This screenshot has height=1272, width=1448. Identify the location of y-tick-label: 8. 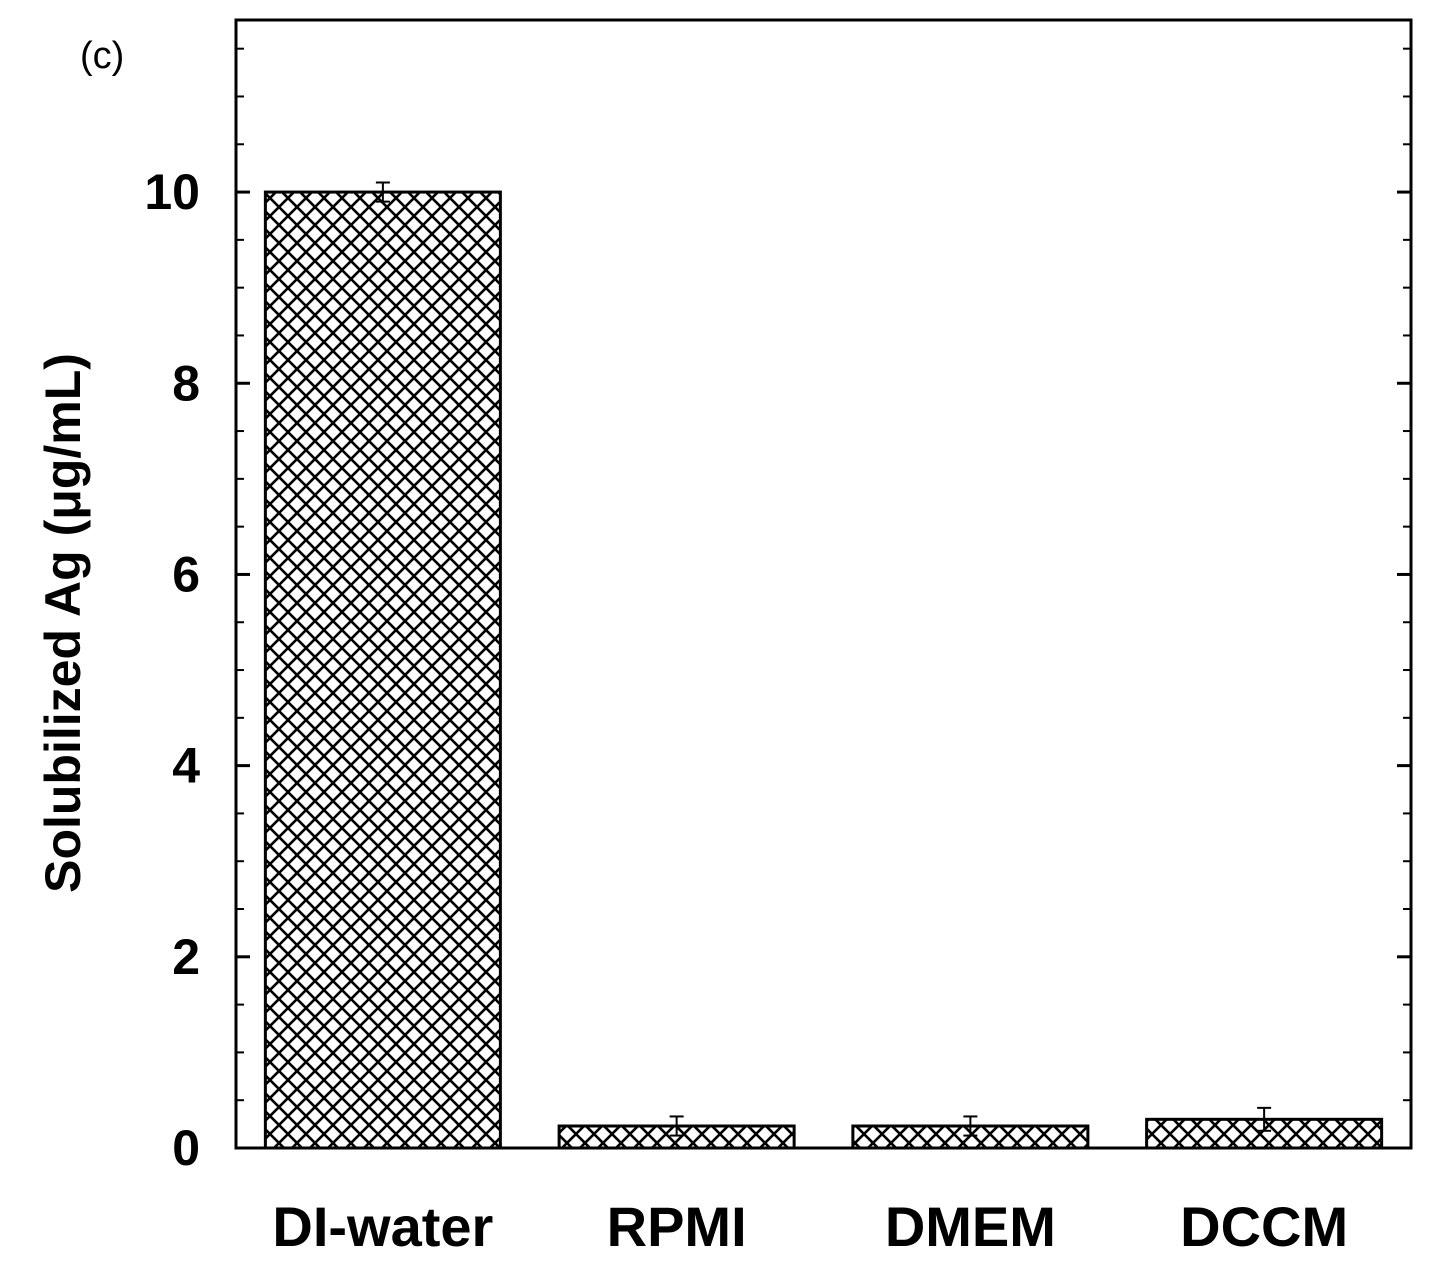
(186, 383).